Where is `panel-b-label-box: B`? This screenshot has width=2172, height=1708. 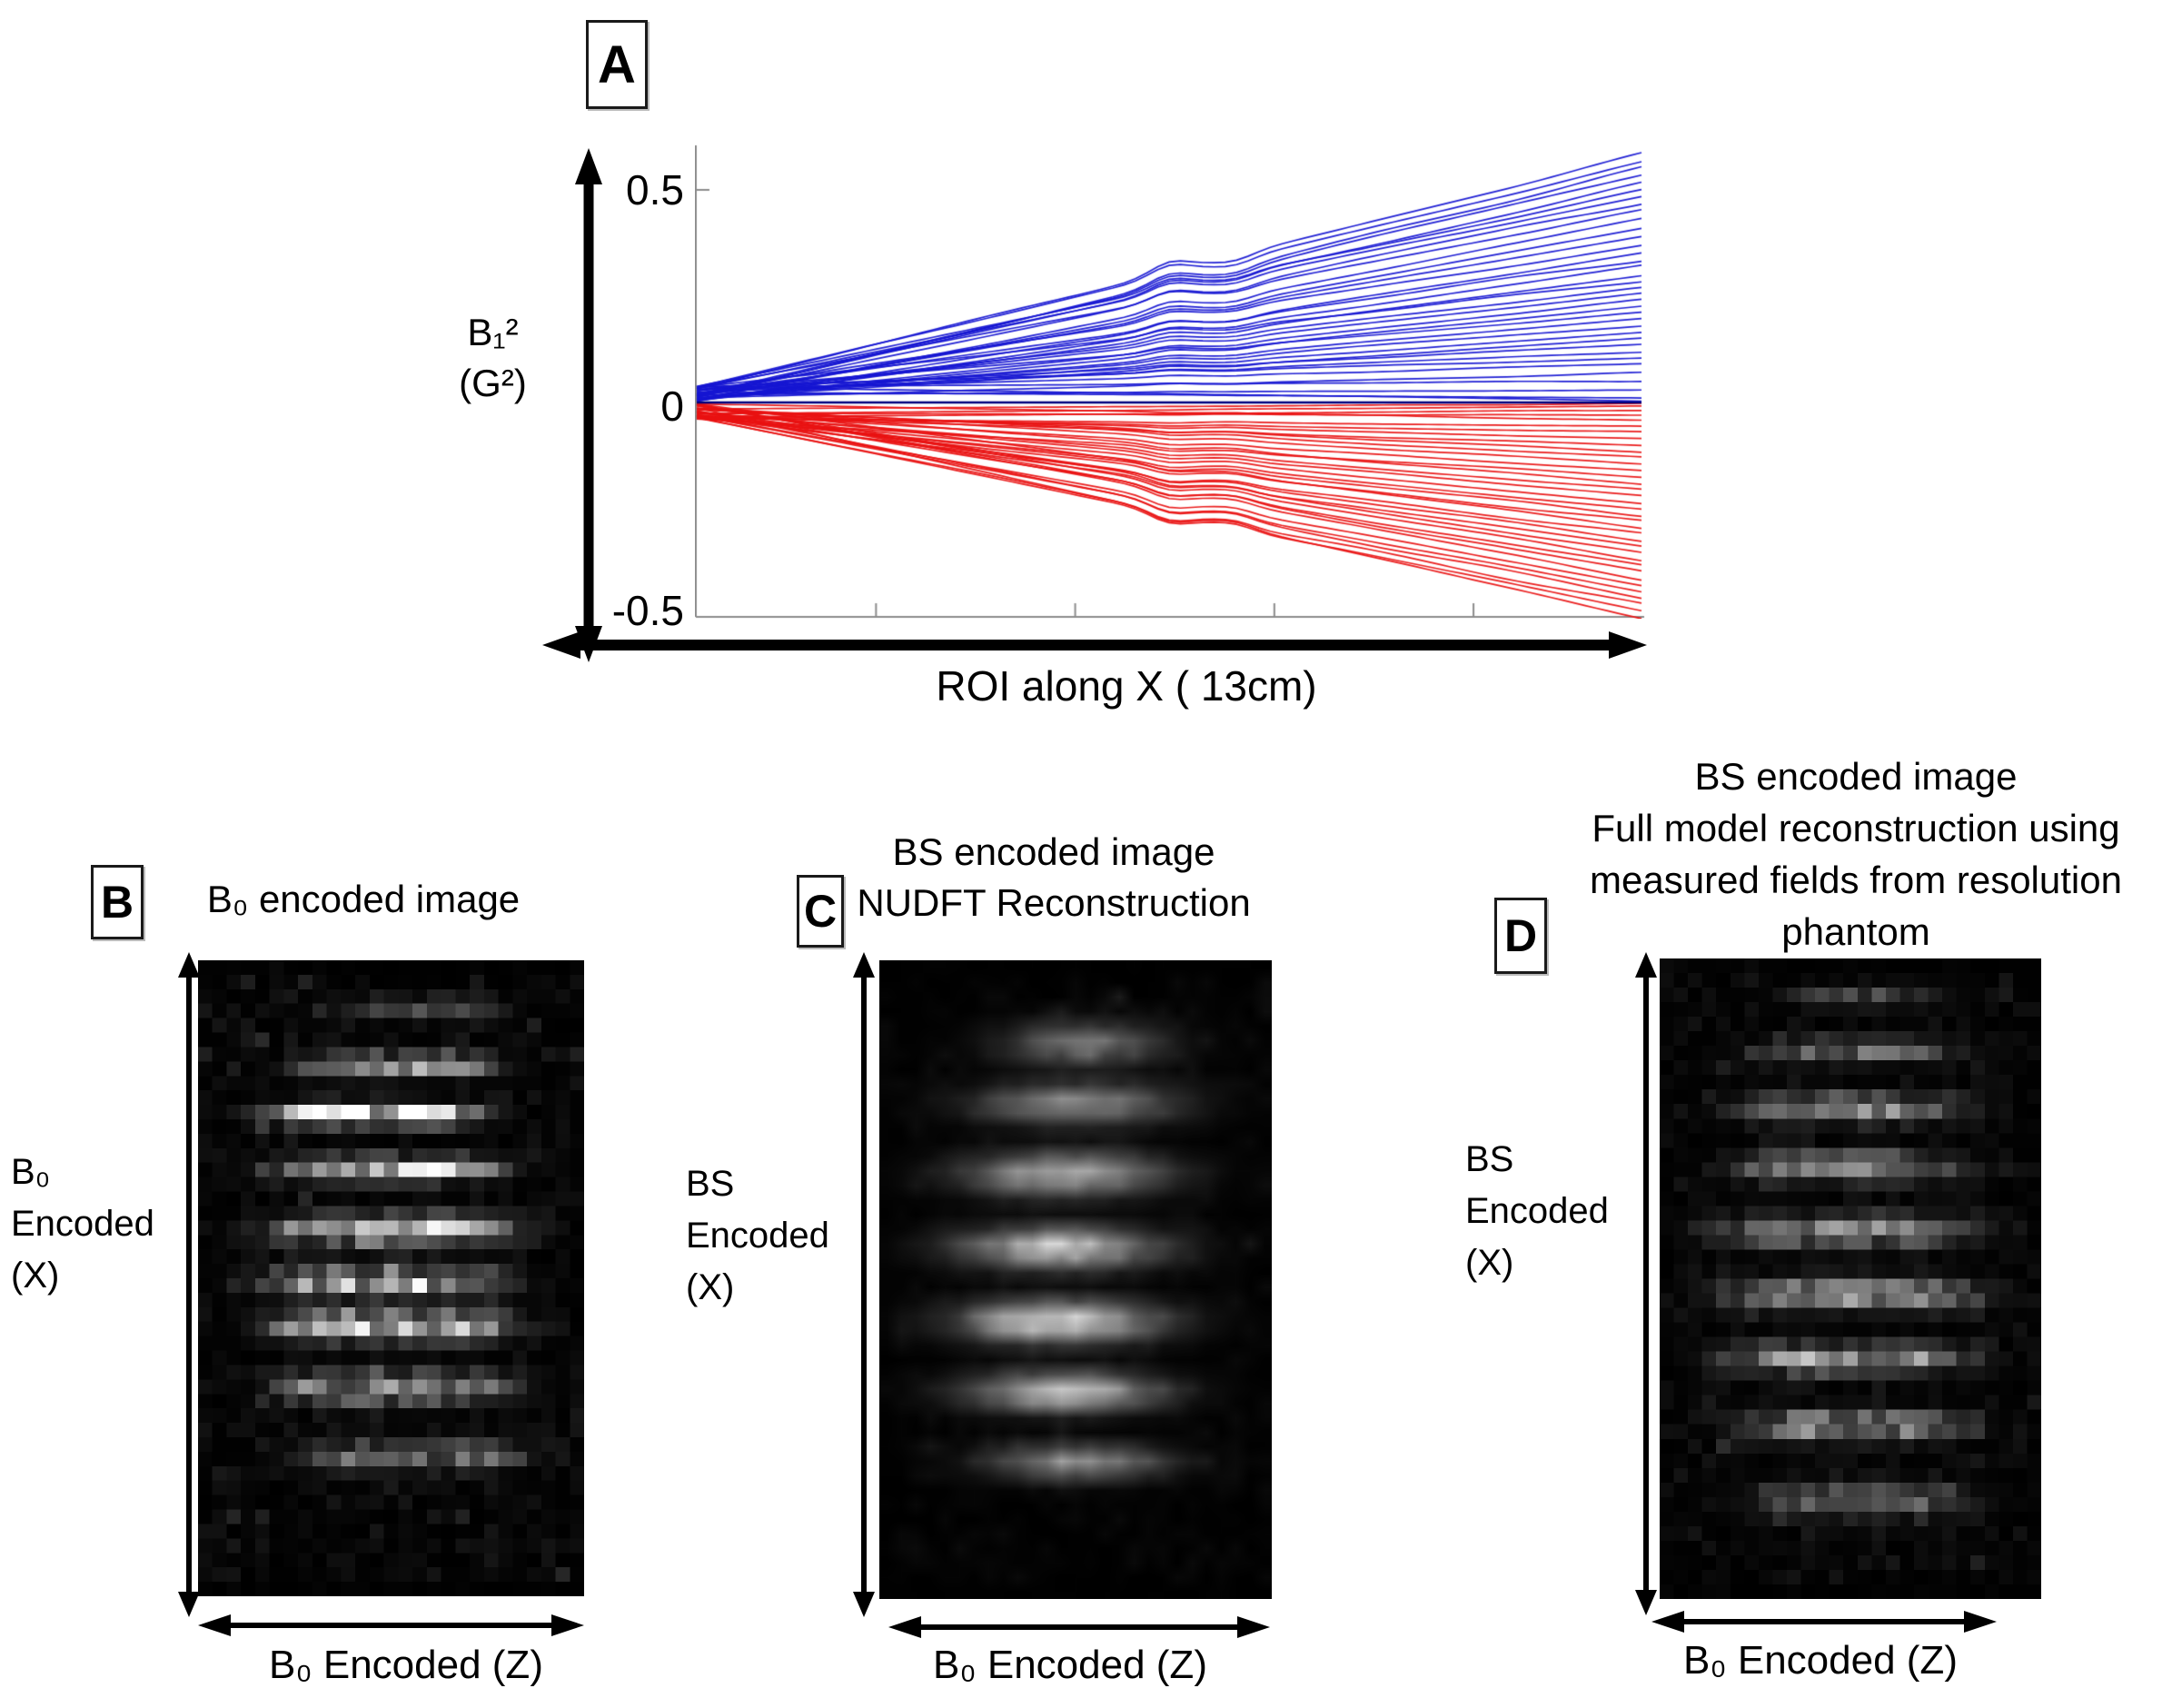
panel-b-label-box: B is located at coordinates (118, 902).